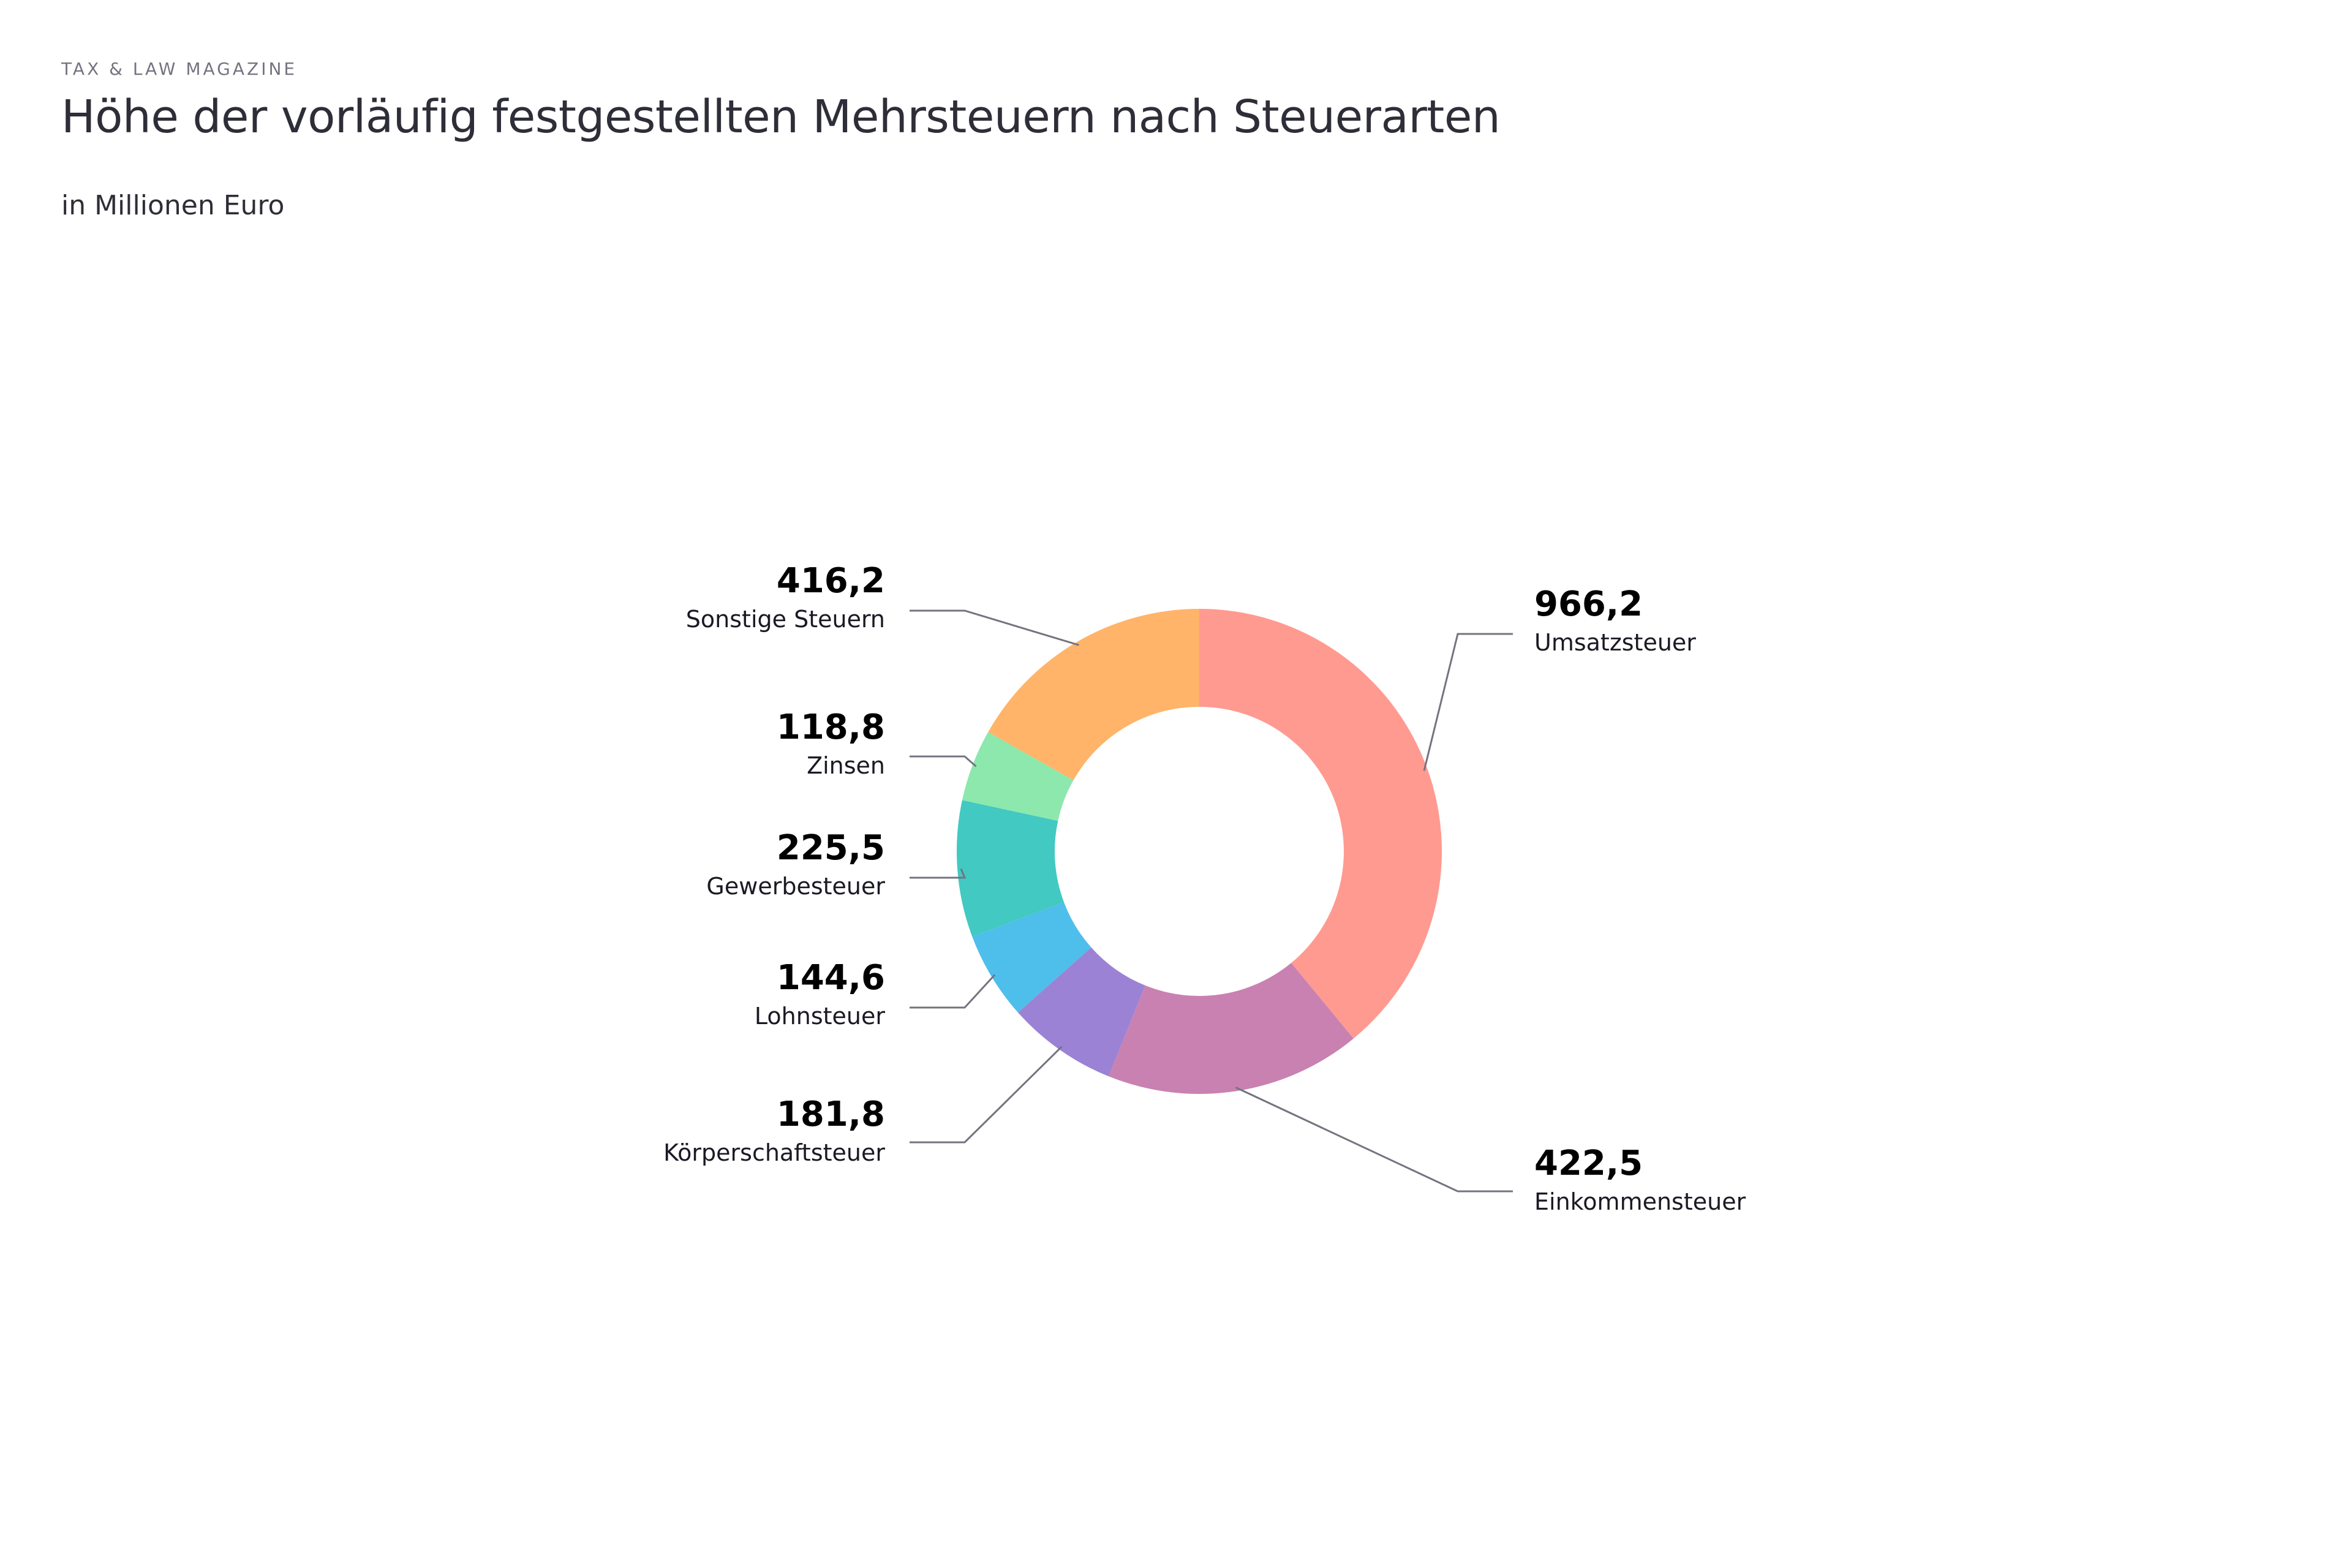 This screenshot has height=1568, width=2352. Describe the element at coordinates (1615, 642) in the screenshot. I see `category-label-umsatzsteuer: Umsatzsteuer` at that location.